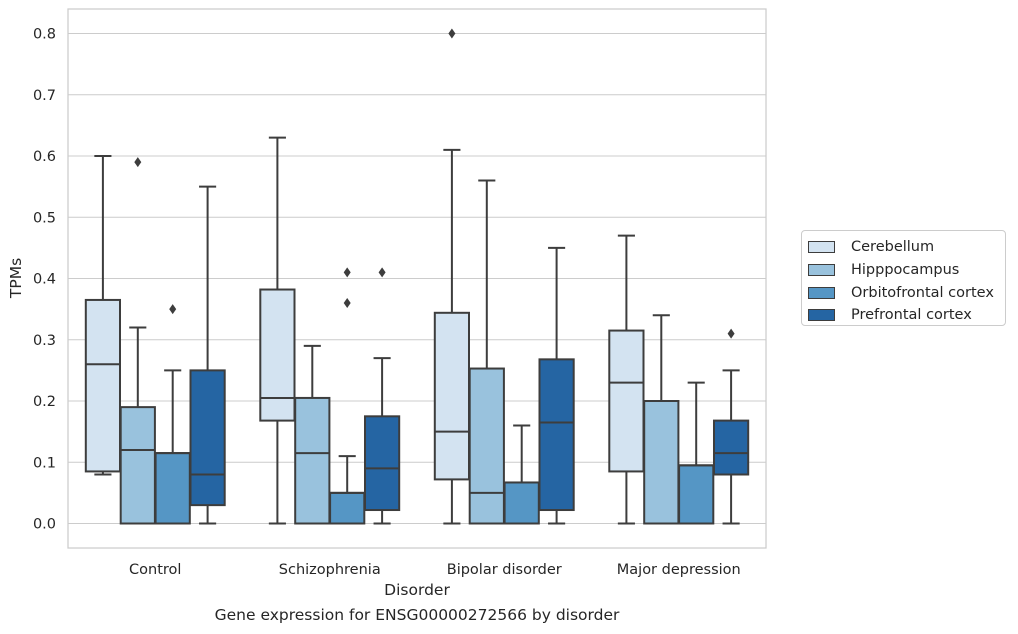  I want to click on legend-item: Cerebellum, so click(906, 247).